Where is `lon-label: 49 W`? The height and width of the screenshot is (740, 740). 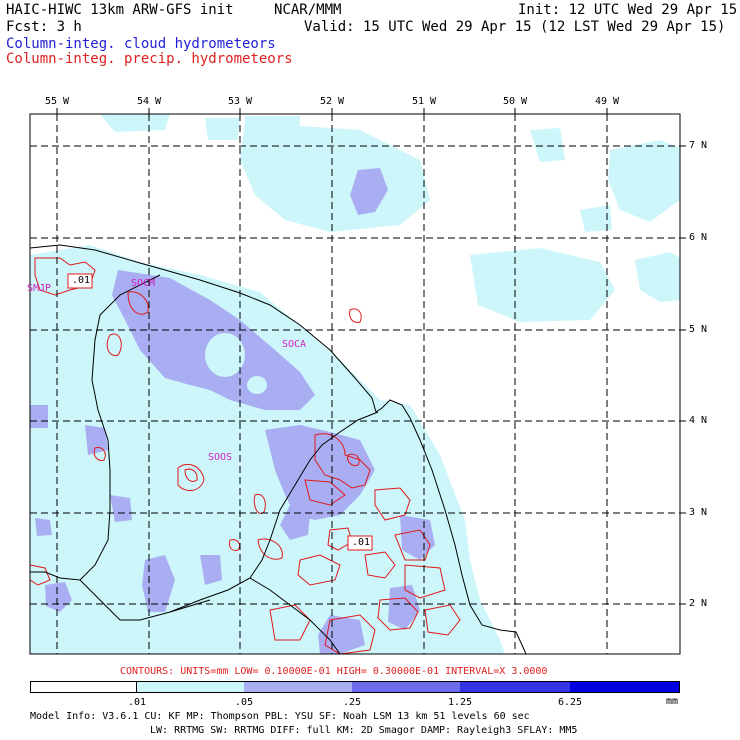
lon-label: 49 W is located at coordinates (607, 101).